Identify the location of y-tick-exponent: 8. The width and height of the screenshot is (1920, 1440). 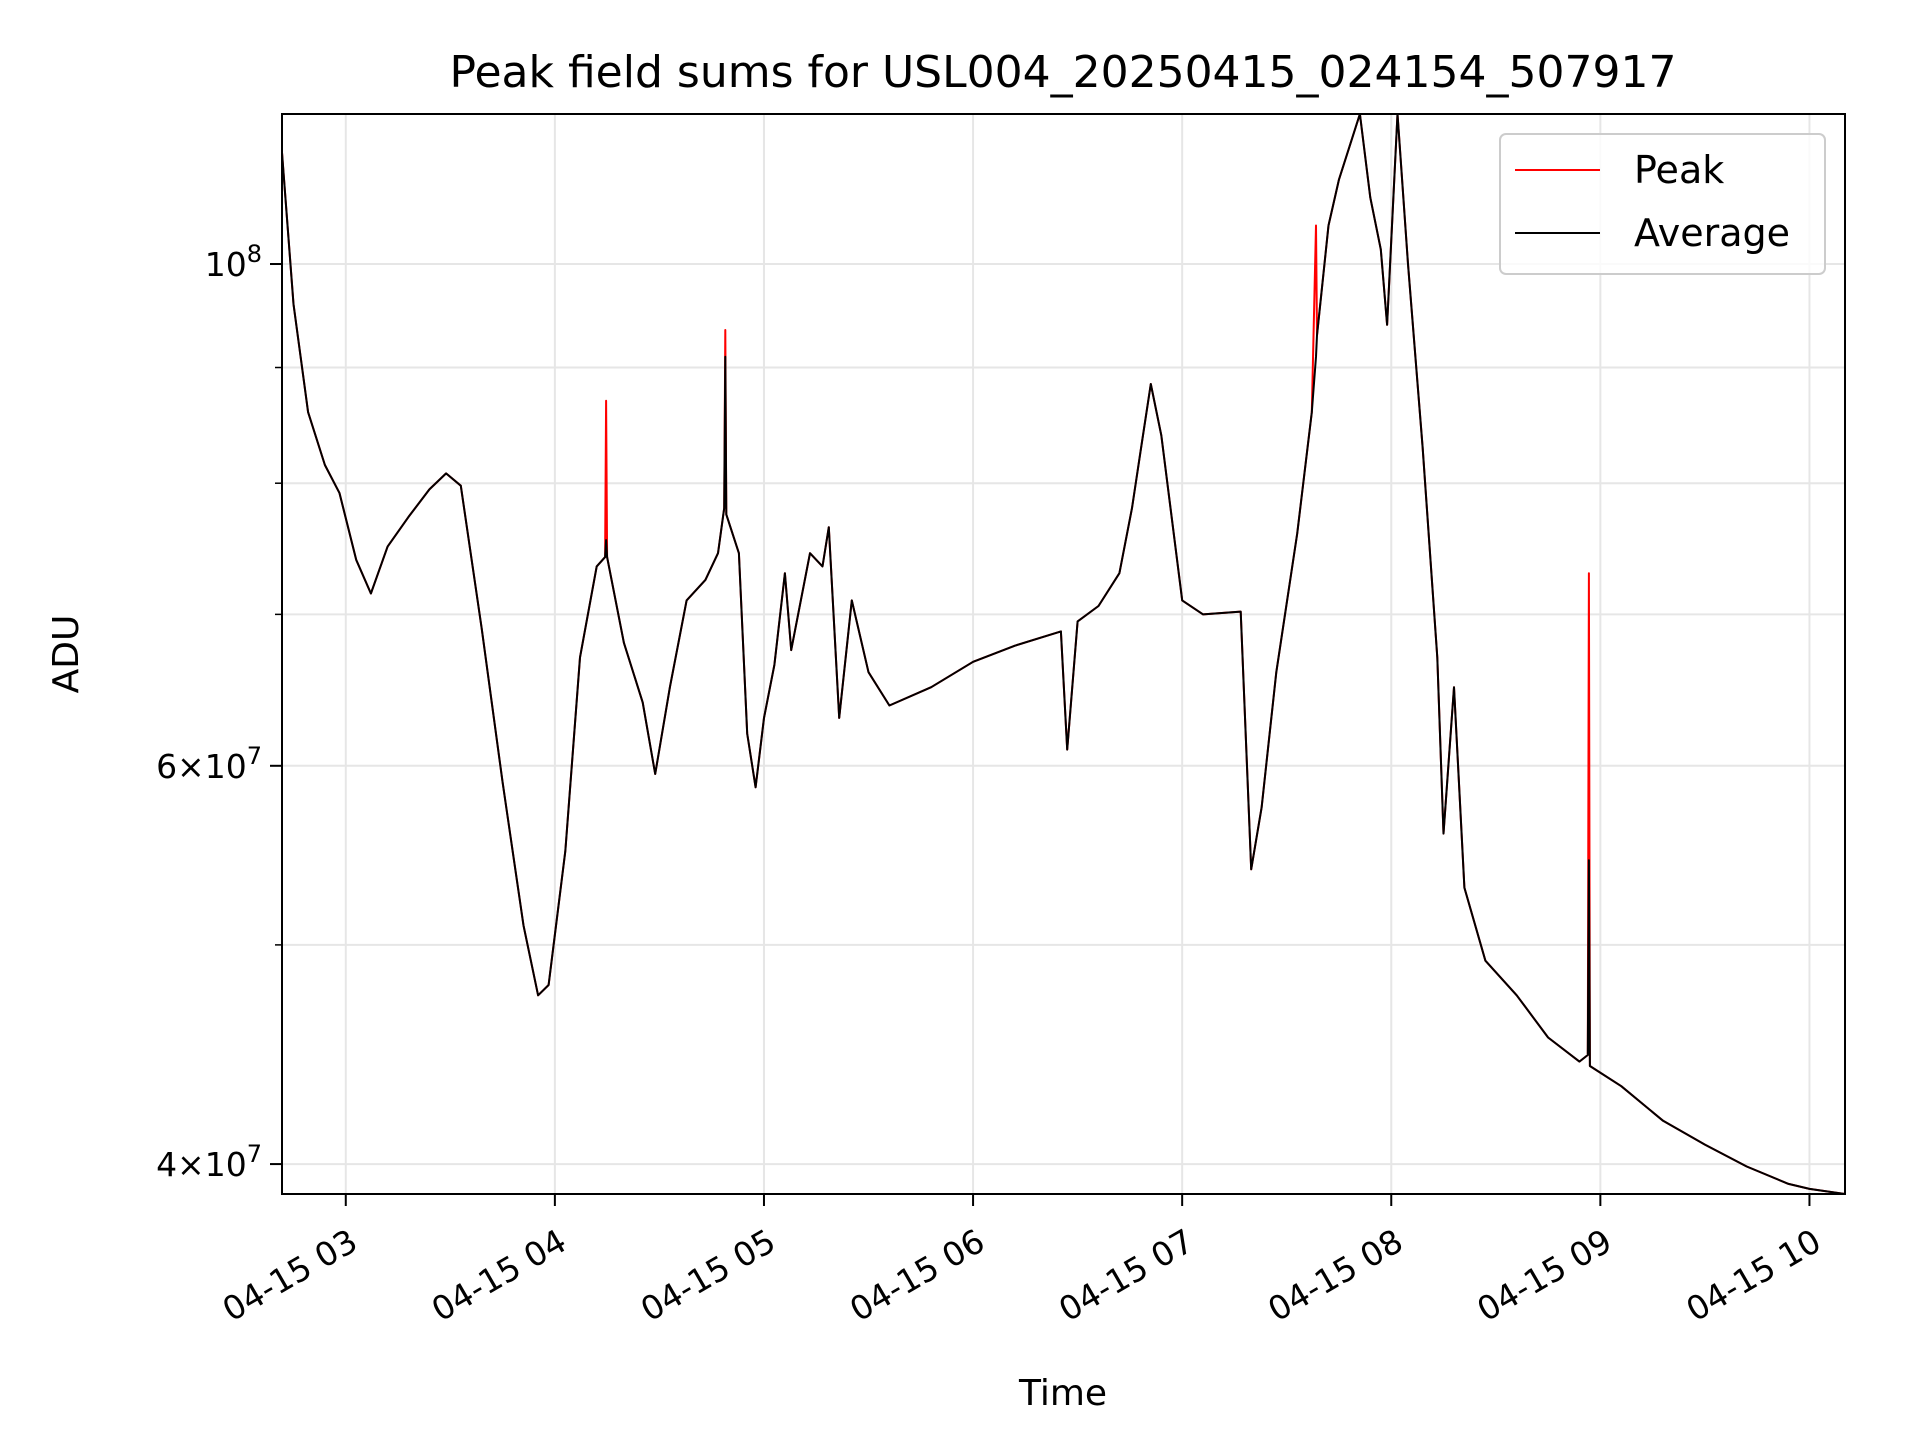
(254, 254).